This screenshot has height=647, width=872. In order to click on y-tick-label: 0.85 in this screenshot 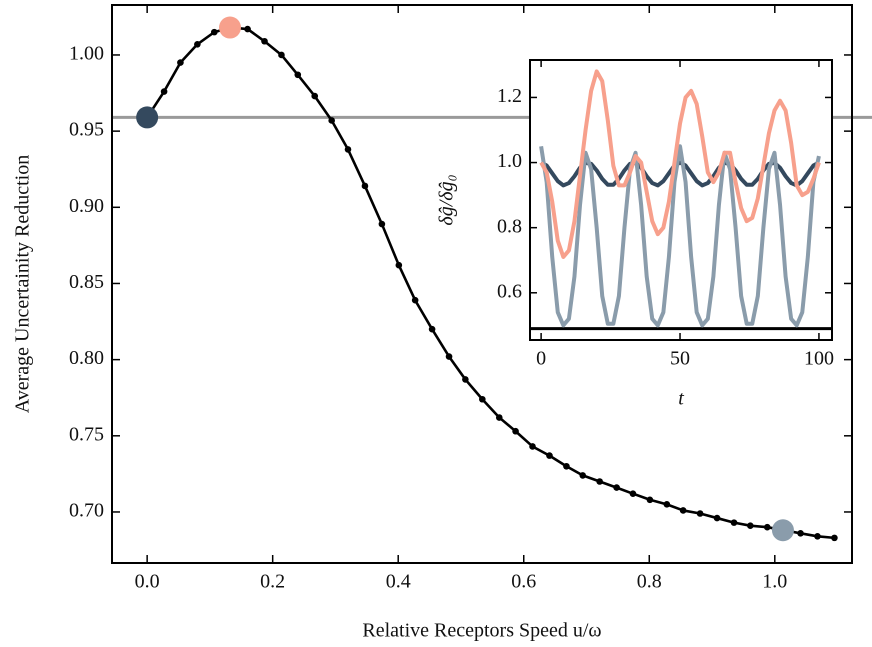, I will do `click(86, 282)`.